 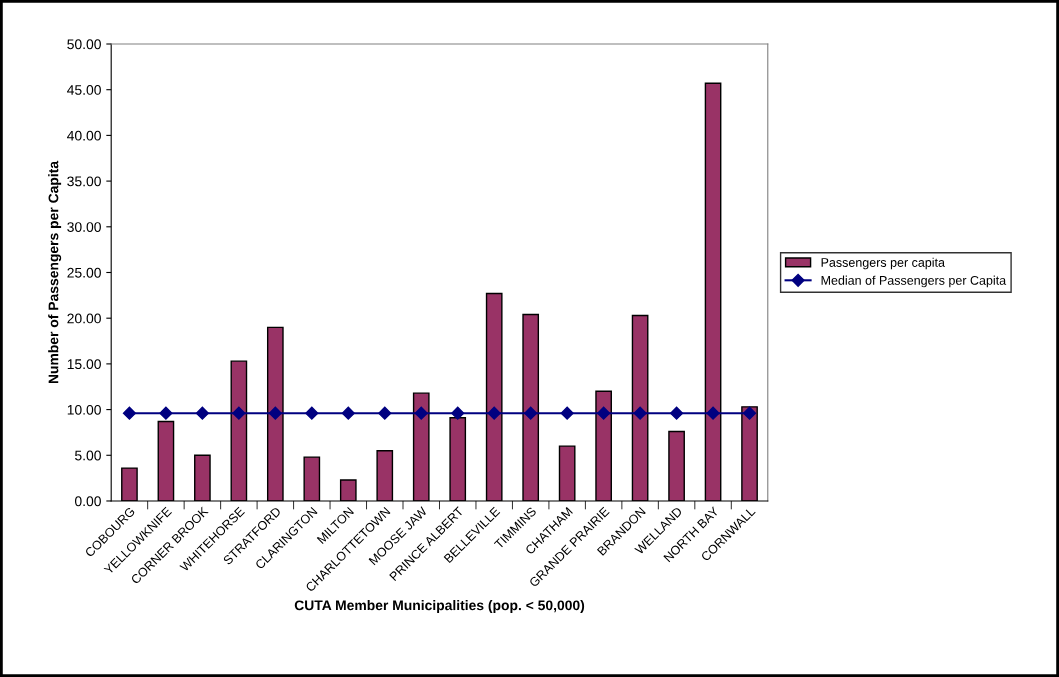 What do you see at coordinates (84, 364) in the screenshot?
I see `y-tick-label: 15.00` at bounding box center [84, 364].